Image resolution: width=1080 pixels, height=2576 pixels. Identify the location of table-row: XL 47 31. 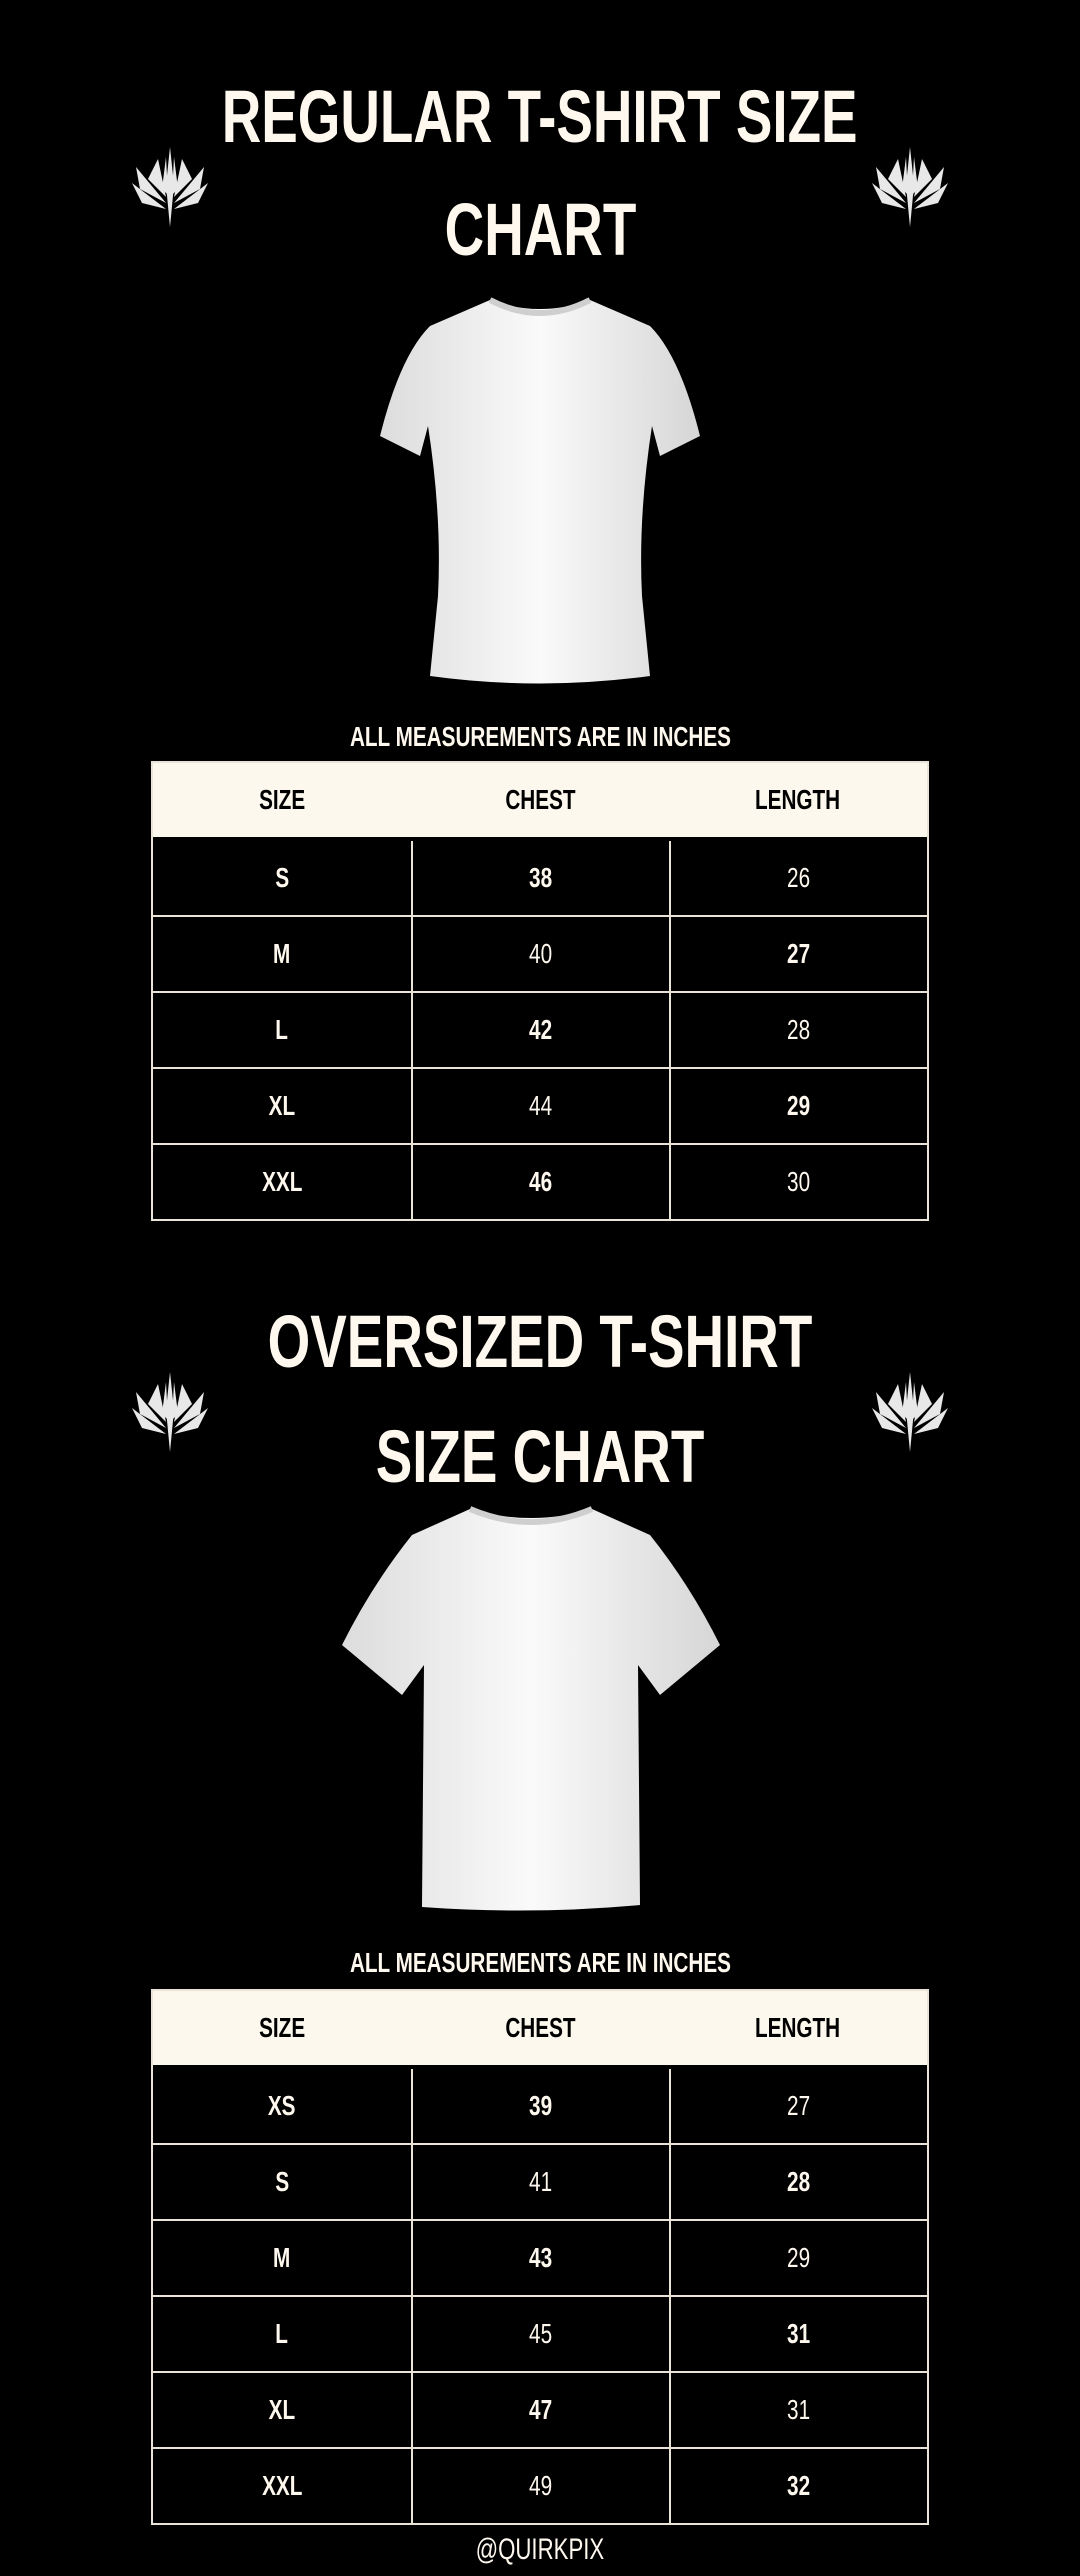
(540, 2409).